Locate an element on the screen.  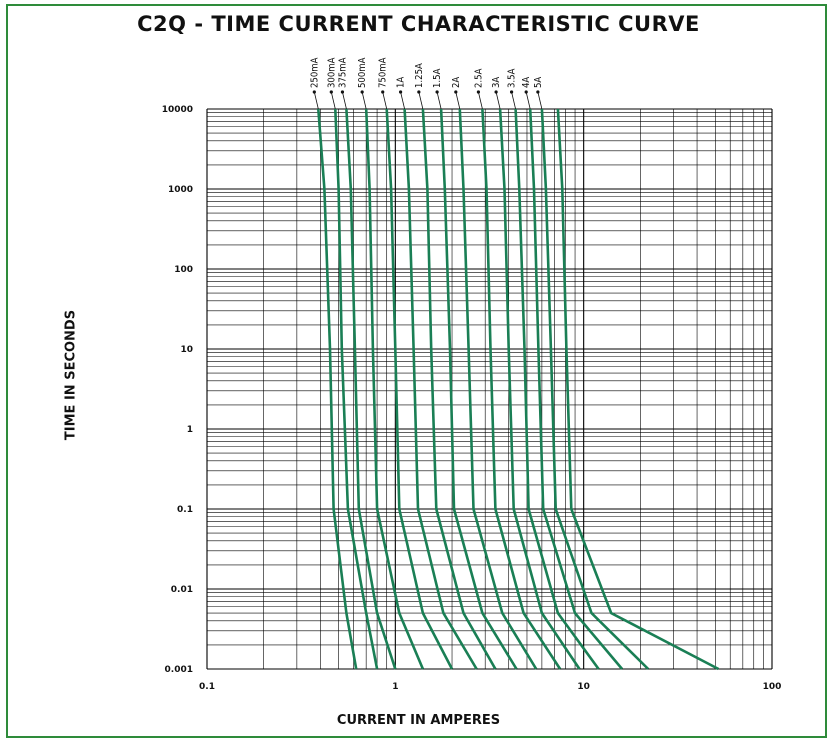
y-tick-label: 1000 is located at coordinates (180, 190).